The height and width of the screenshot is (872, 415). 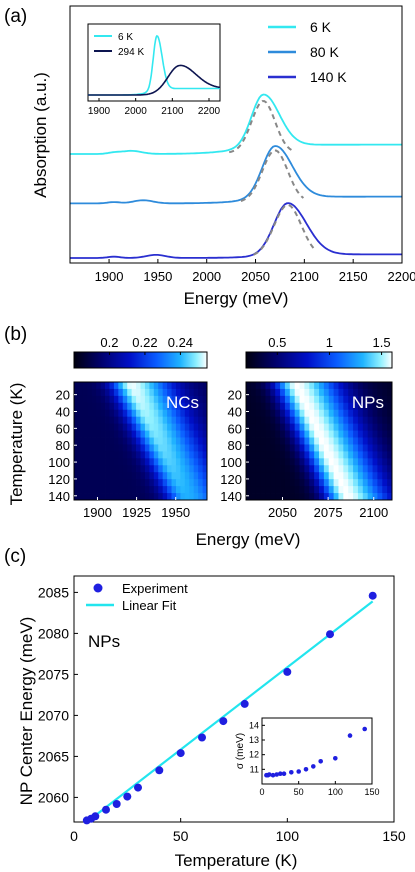 I want to click on panel-c-y-axis-label: NP Center Energy (meV), so click(x=26, y=711).